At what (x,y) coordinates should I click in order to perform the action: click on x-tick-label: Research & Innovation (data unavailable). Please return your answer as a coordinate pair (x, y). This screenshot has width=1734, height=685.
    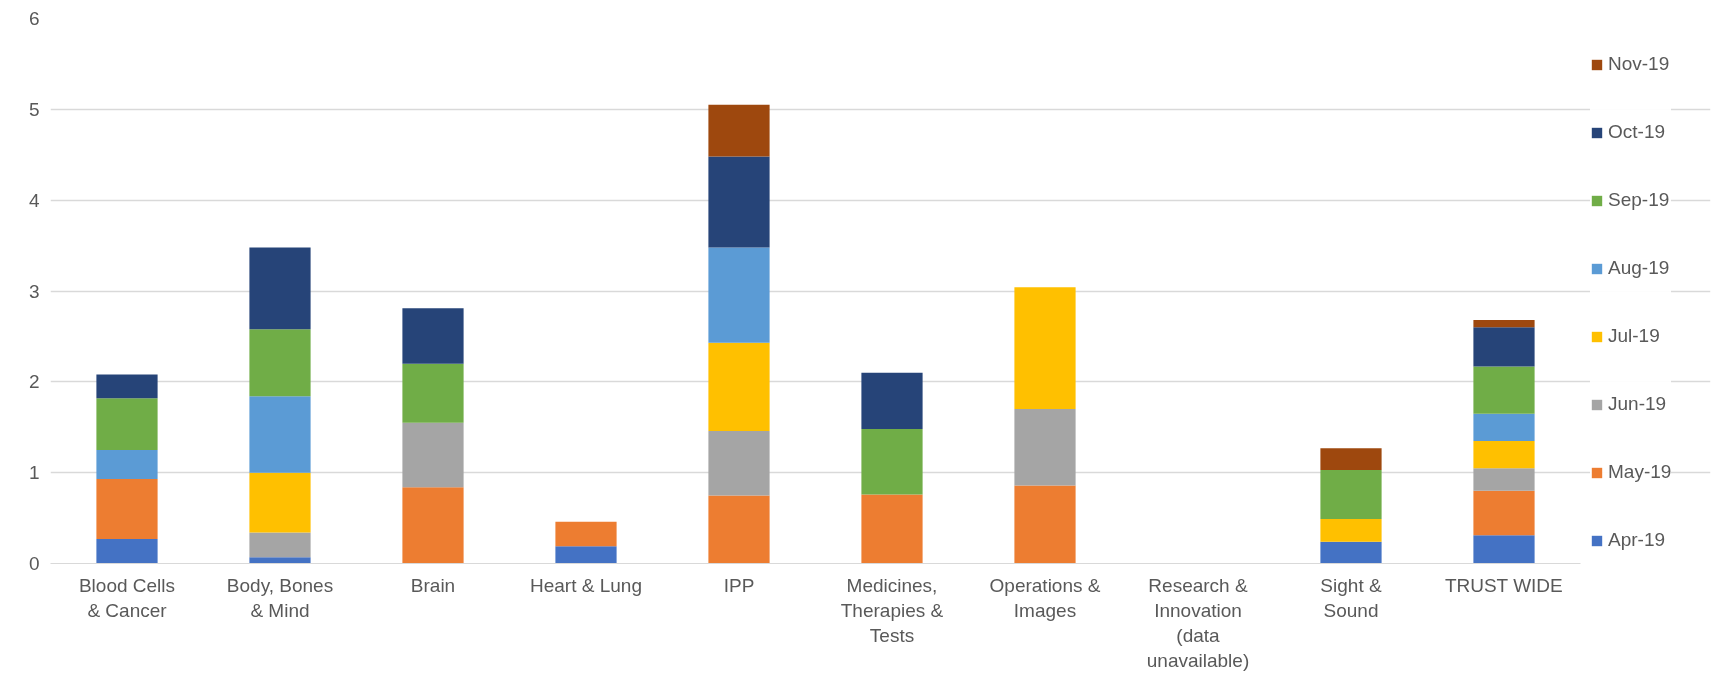
    Looking at the image, I should click on (1198, 623).